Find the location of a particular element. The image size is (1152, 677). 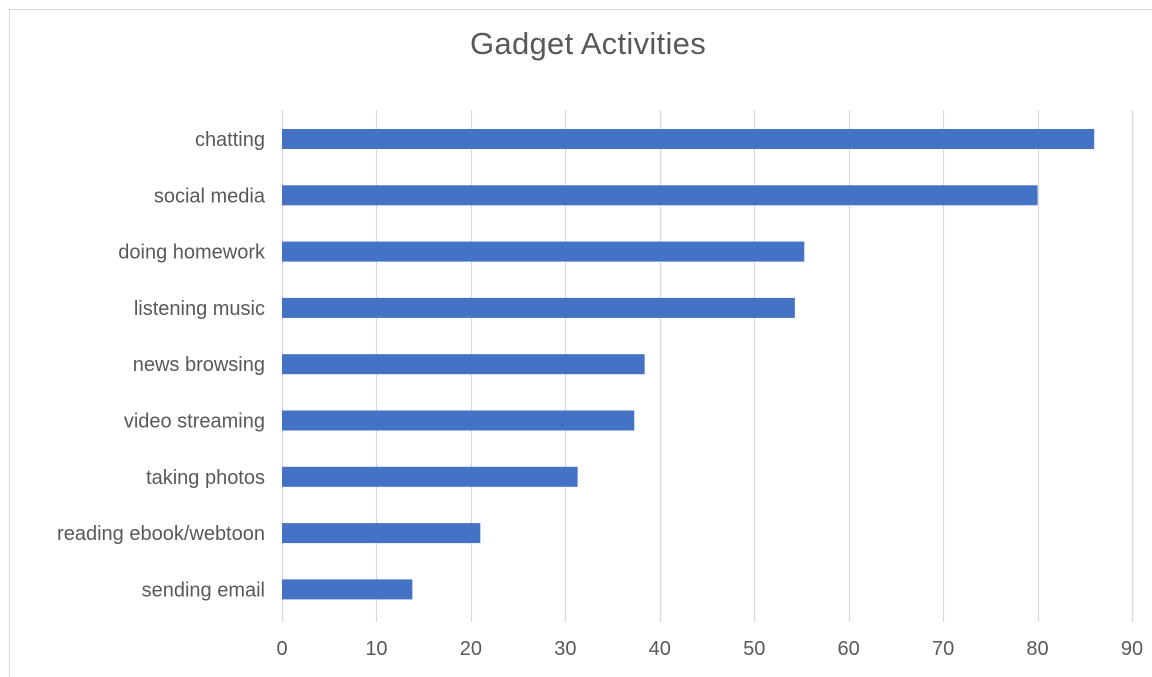

category-label: news browsing is located at coordinates (199, 365).